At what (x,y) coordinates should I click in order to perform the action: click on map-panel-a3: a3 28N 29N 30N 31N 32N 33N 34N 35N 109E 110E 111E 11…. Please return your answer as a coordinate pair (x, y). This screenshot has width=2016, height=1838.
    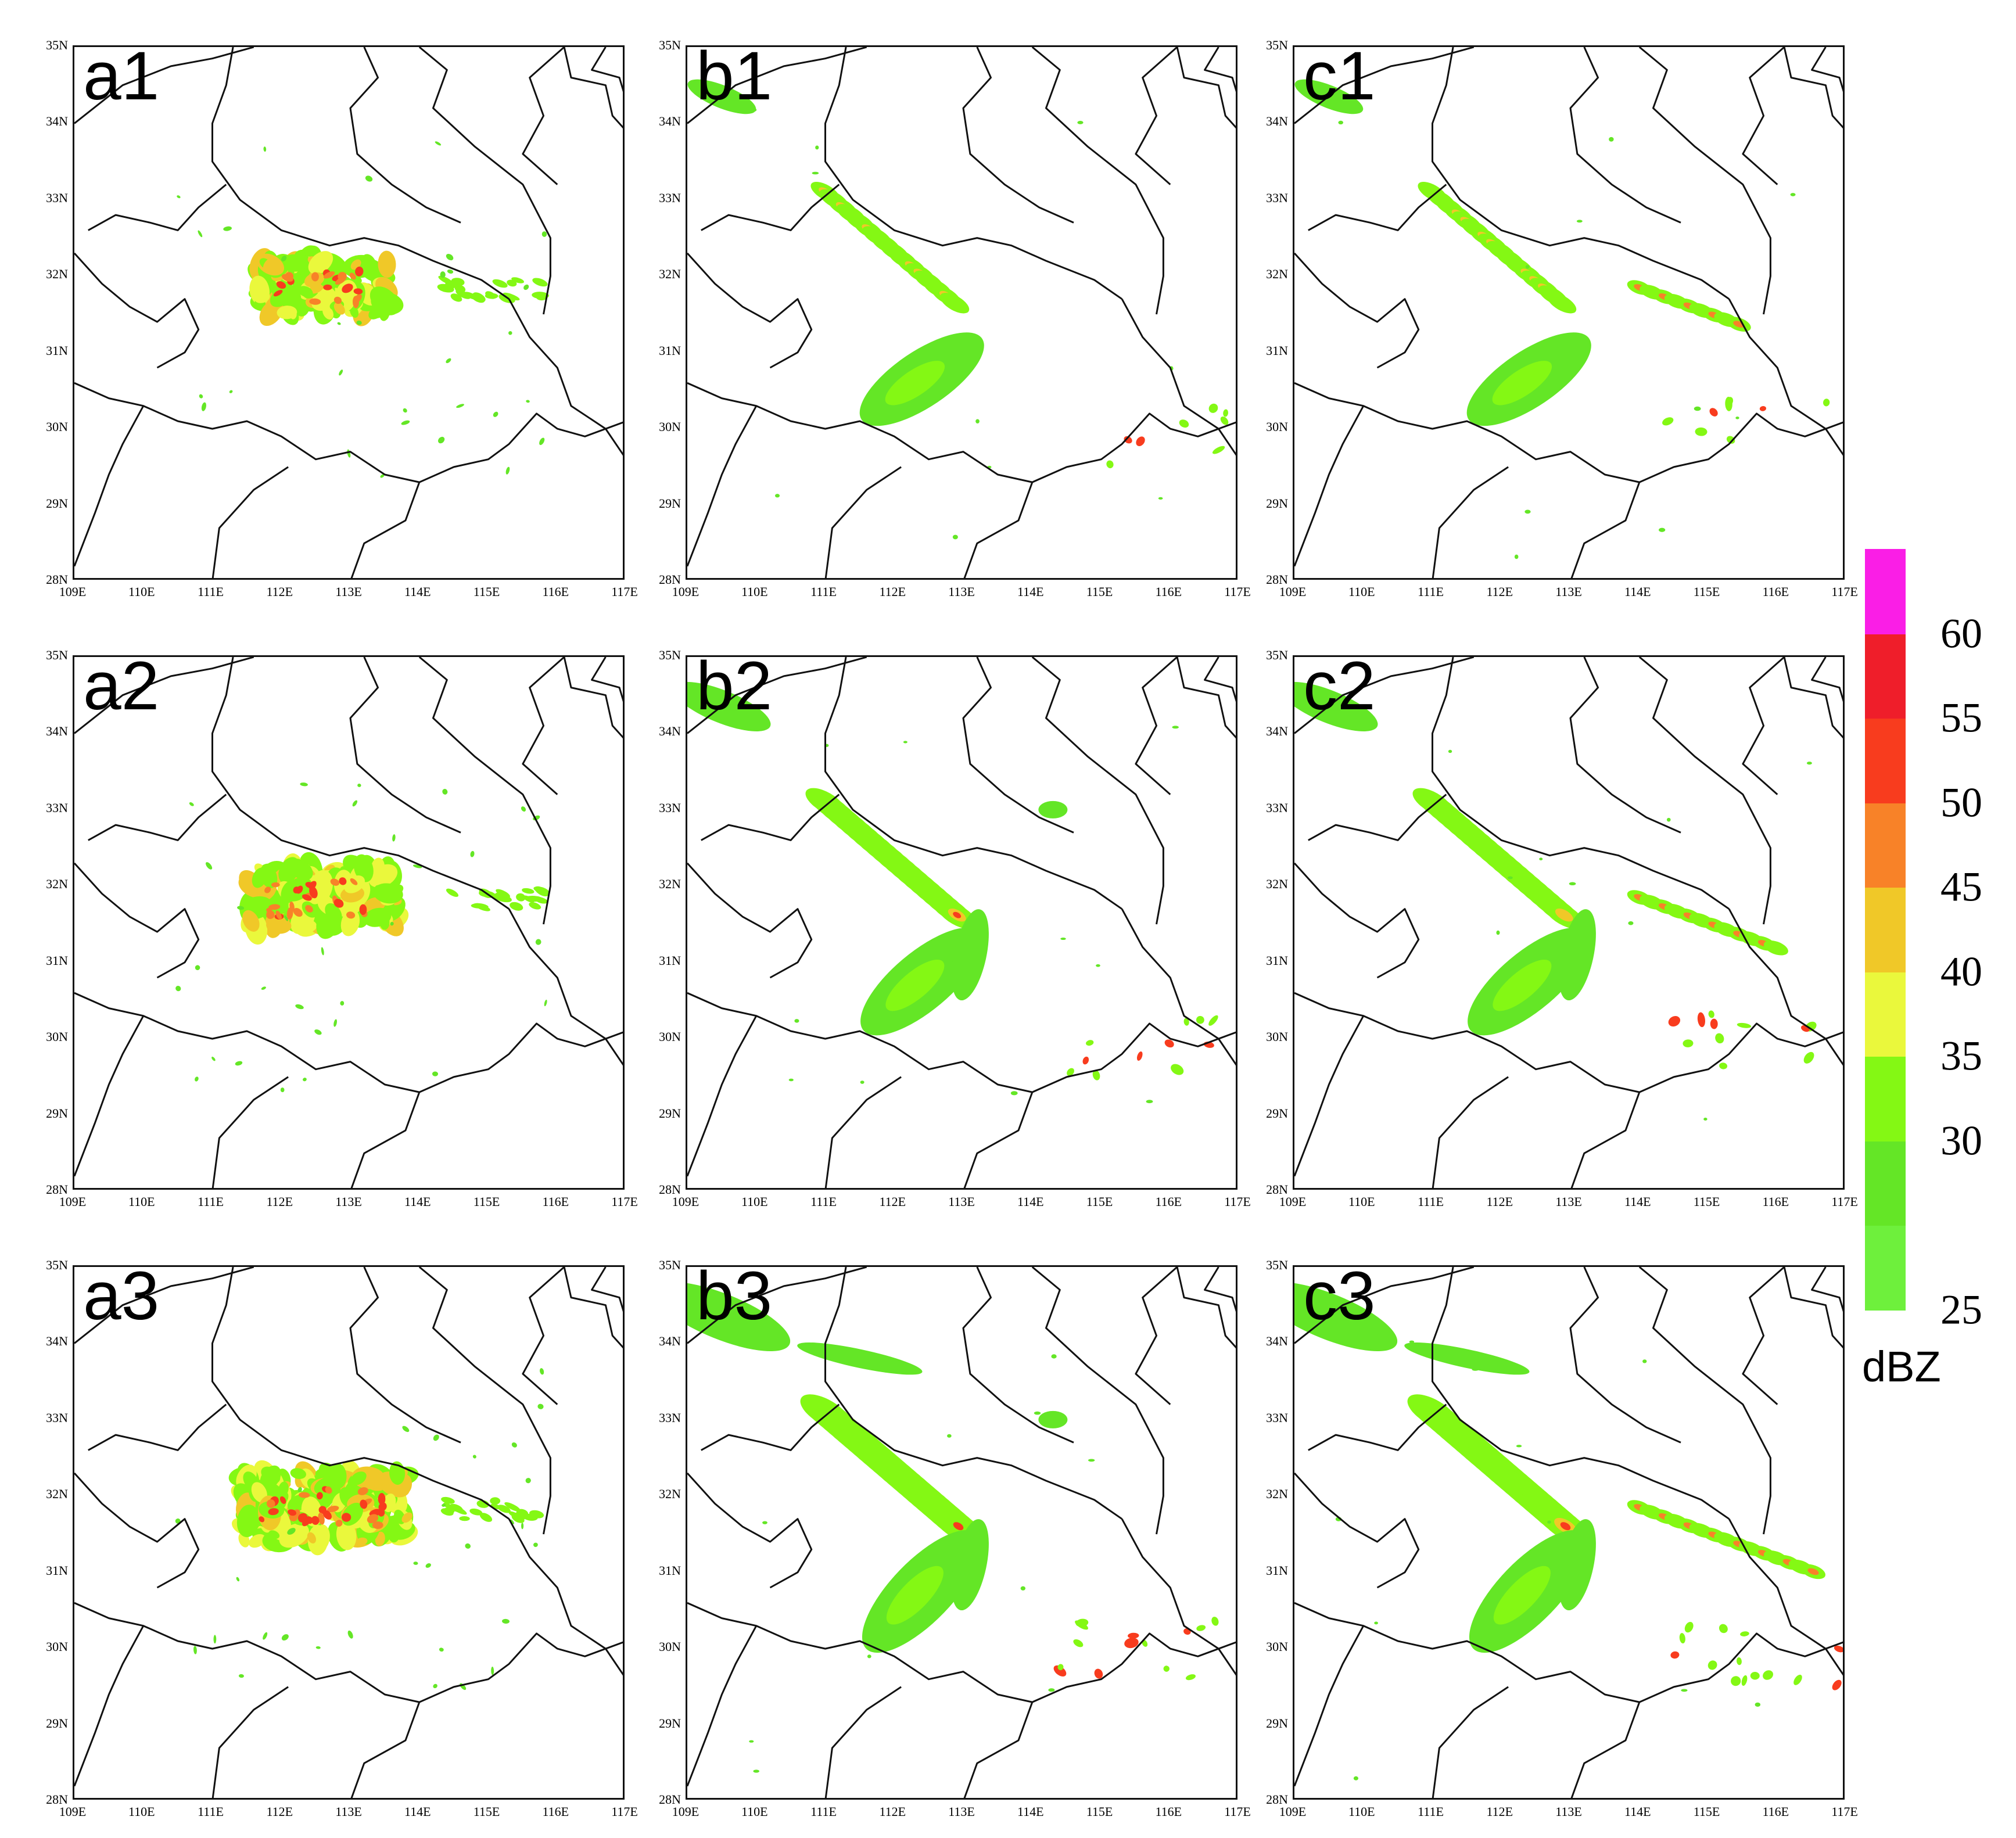
    Looking at the image, I should click on (342, 1538).